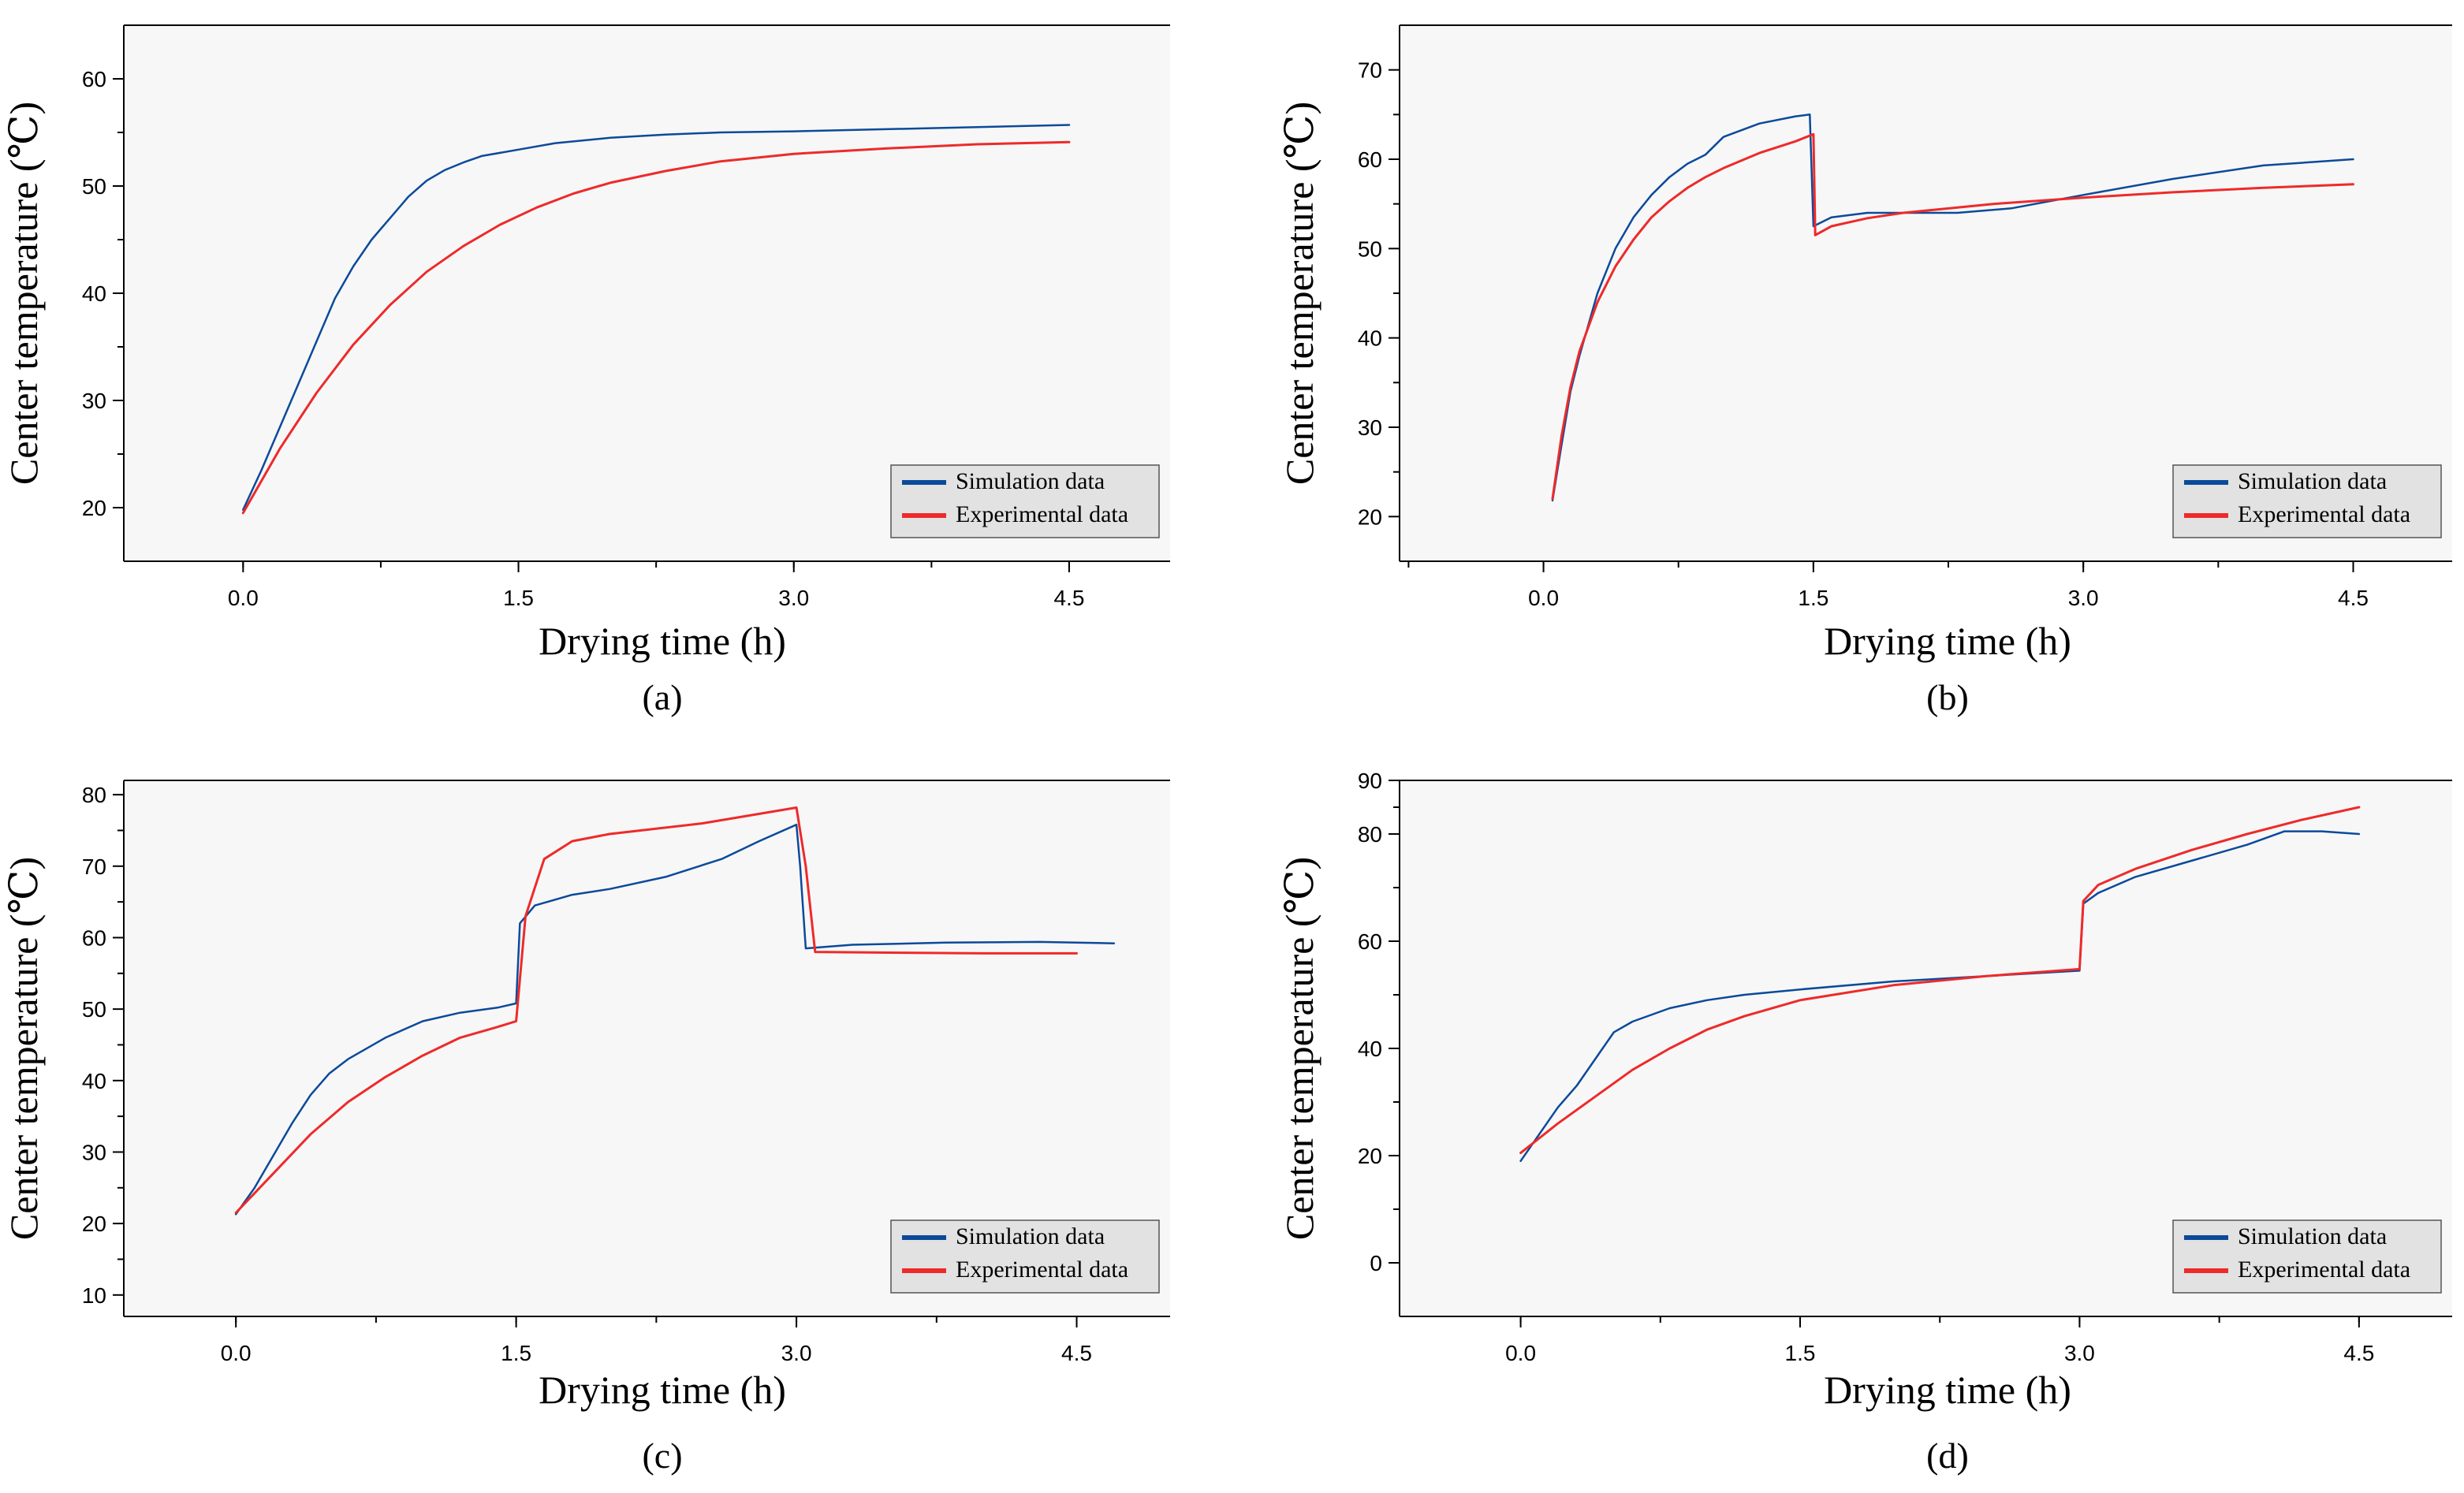 The width and height of the screenshot is (2464, 1493). Describe the element at coordinates (662, 697) in the screenshot. I see `panel-label: (a)` at that location.